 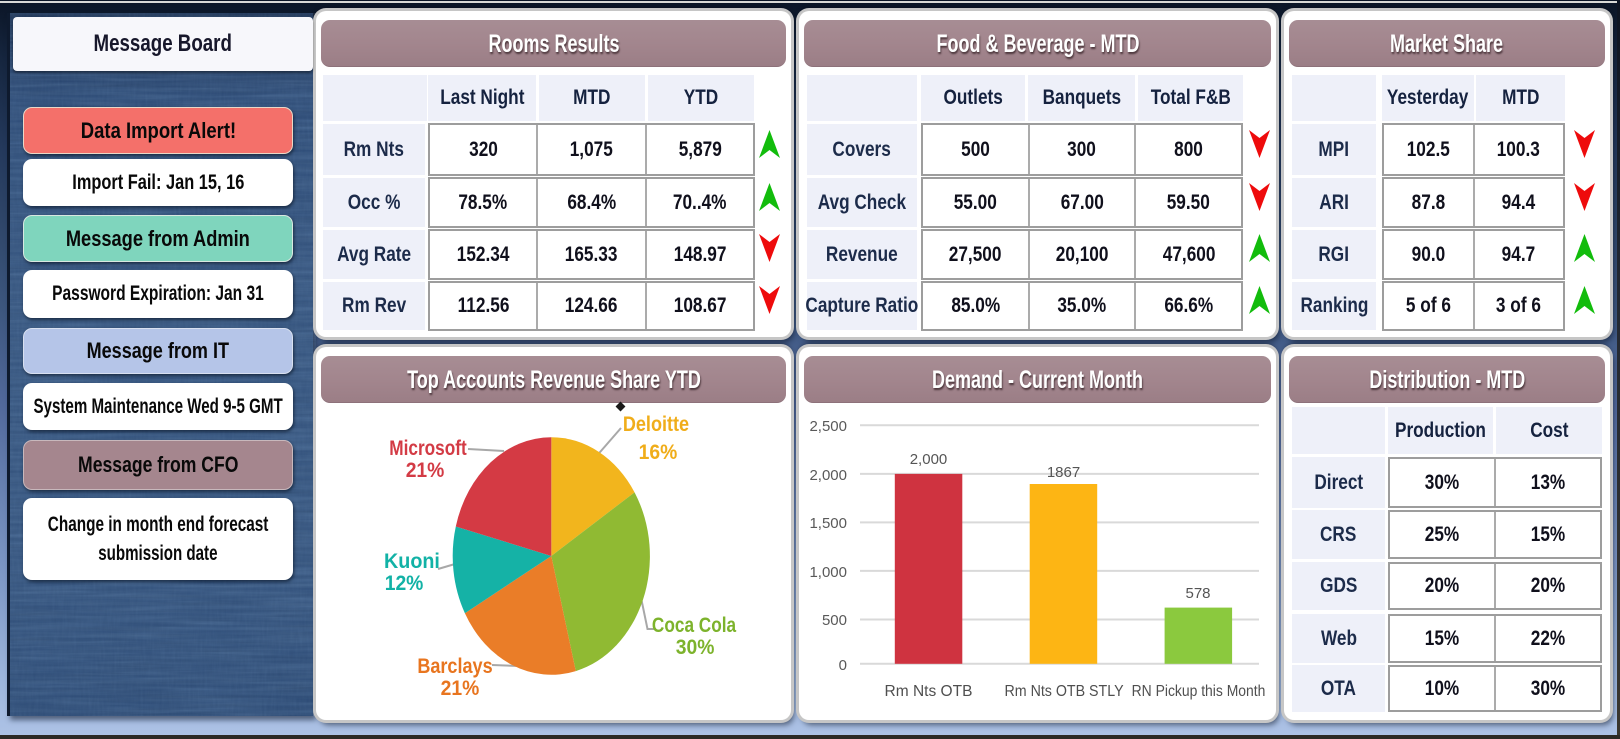 I want to click on svg-text: Deloitte, so click(x=656, y=425).